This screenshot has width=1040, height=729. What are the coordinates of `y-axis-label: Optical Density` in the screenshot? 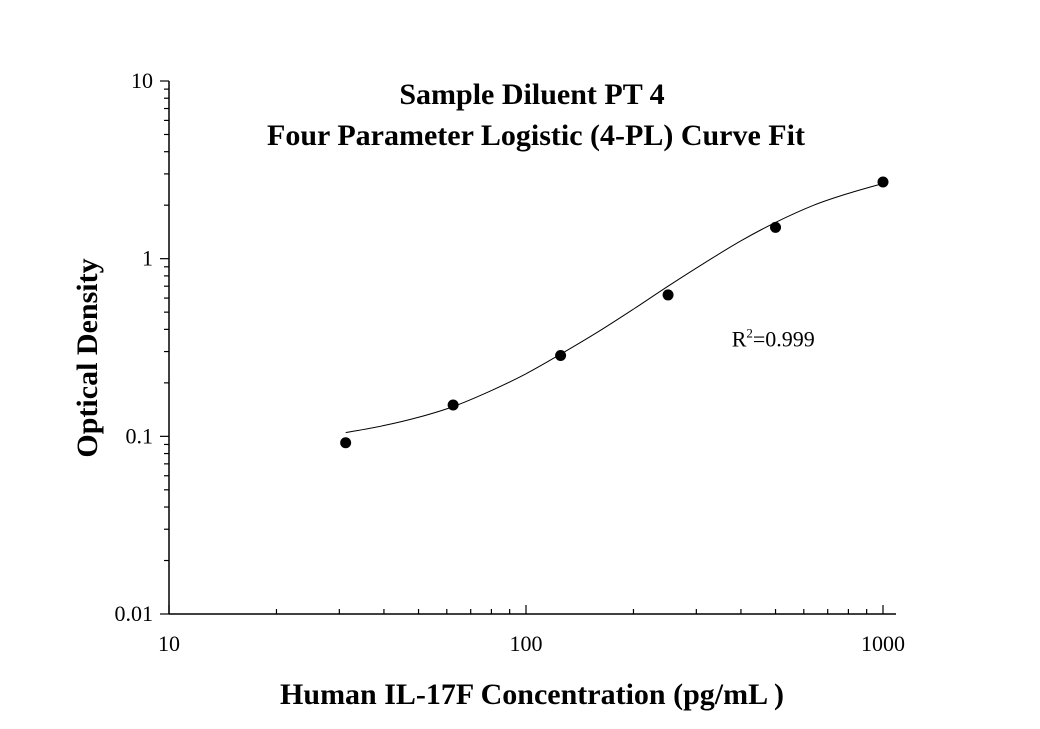 It's located at (87, 357).